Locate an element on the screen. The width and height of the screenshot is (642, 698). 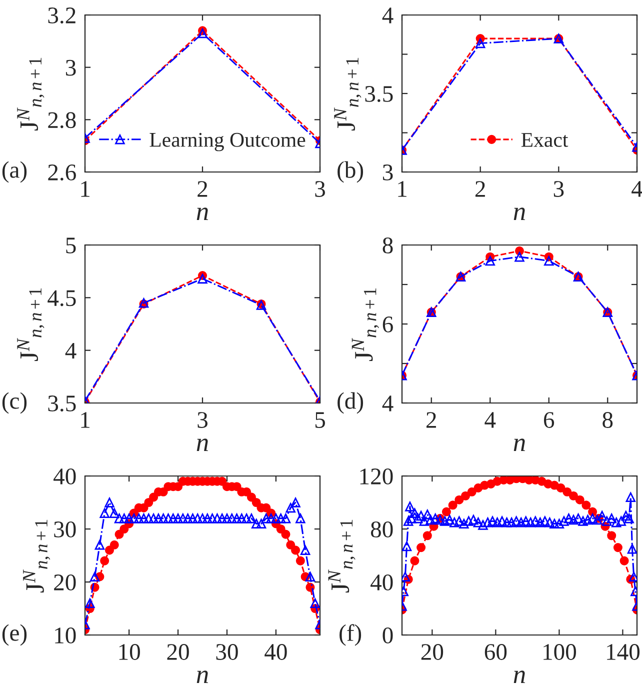
x-tick-label: 100 is located at coordinates (560, 652).